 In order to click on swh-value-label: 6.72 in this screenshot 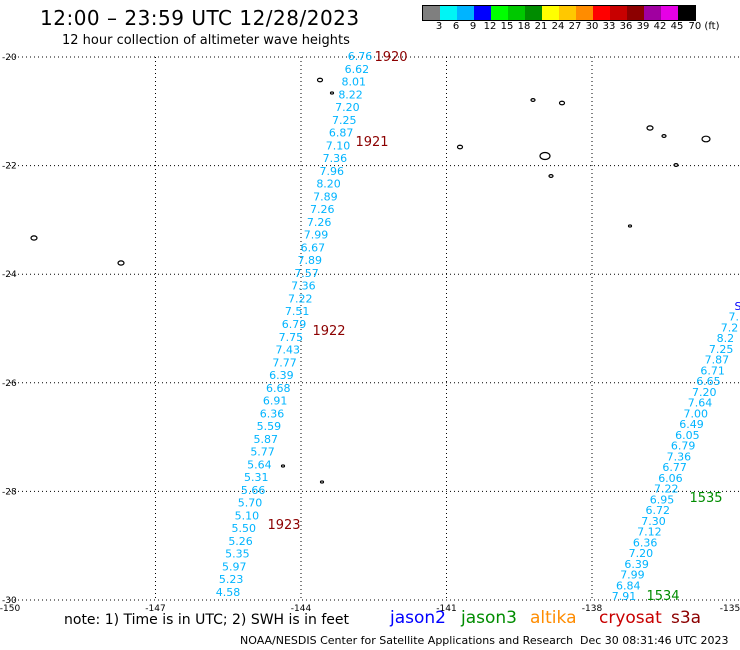, I will do `click(658, 510)`.